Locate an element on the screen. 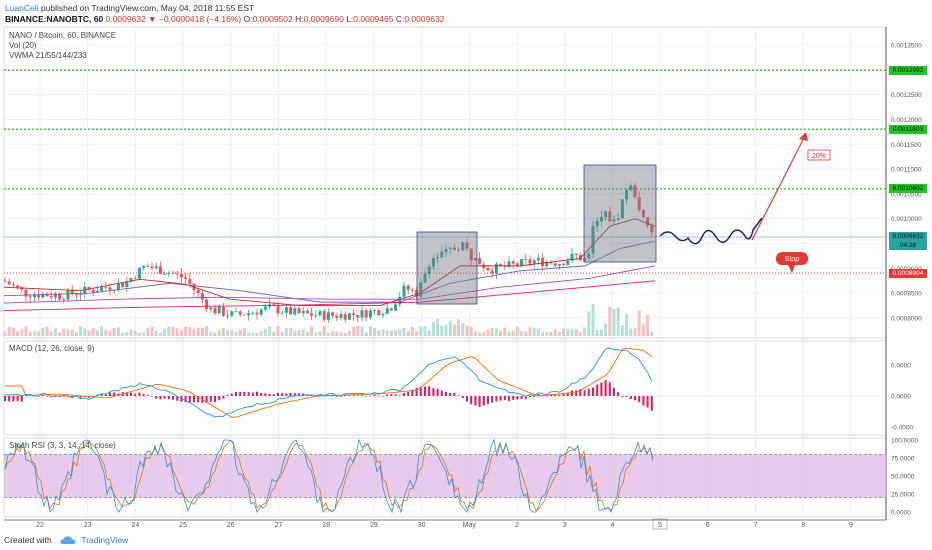 This screenshot has height=550, width=932. price-tag: 0.0009632 is located at coordinates (908, 237).